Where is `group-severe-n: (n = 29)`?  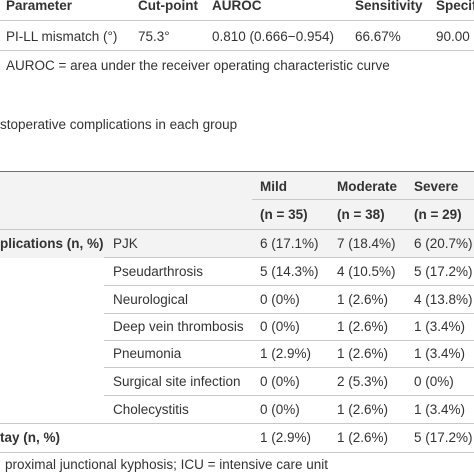 group-severe-n: (n = 29) is located at coordinates (438, 214).